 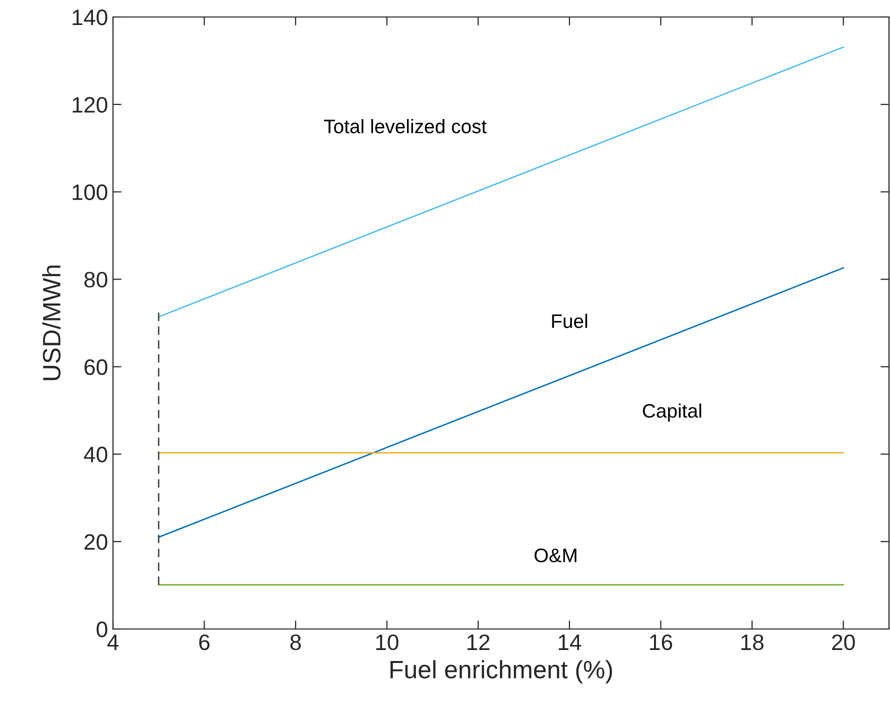 I want to click on y-tick-label: 60, so click(x=96, y=367).